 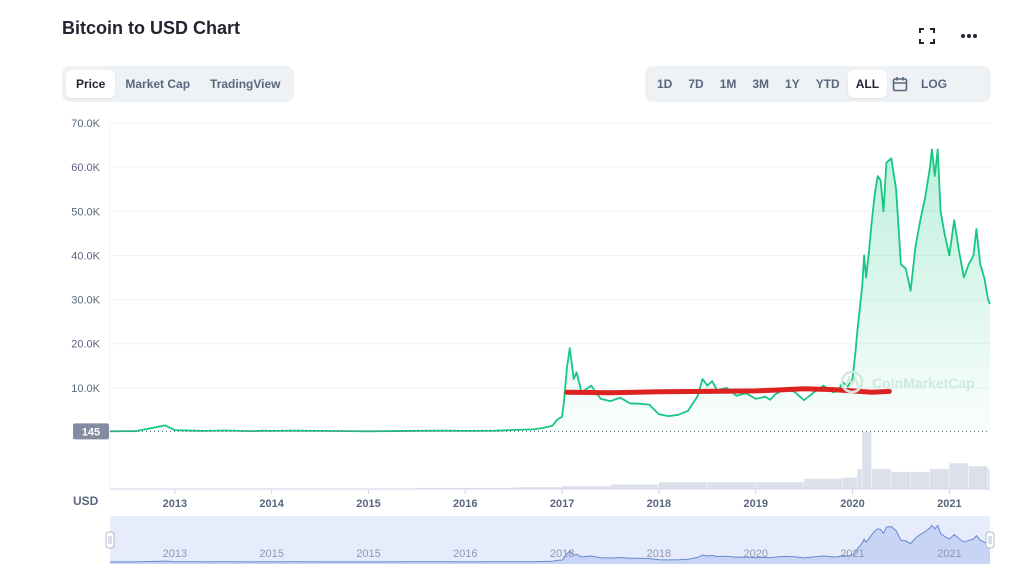 I want to click on y-tick-label: 50.0K, so click(x=85, y=212).